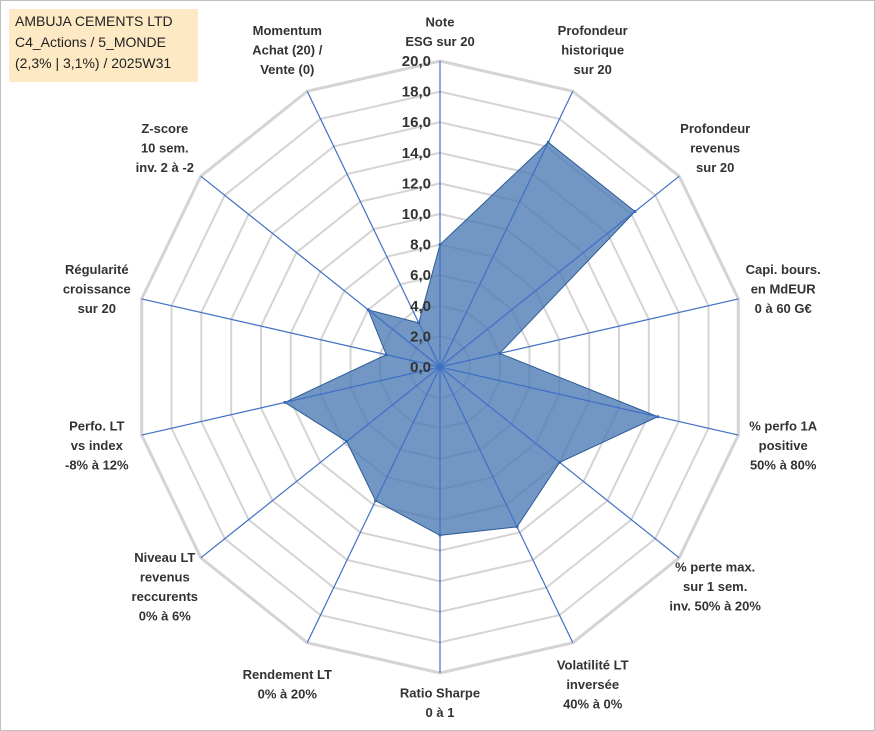  I want to click on radar-tick-label: 18,0, so click(416, 92).